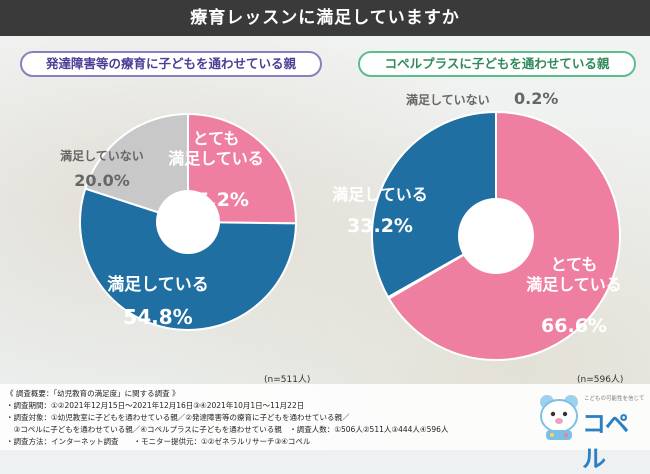  I want to click on slice-value-satisfied: 33.2%, so click(380, 226).